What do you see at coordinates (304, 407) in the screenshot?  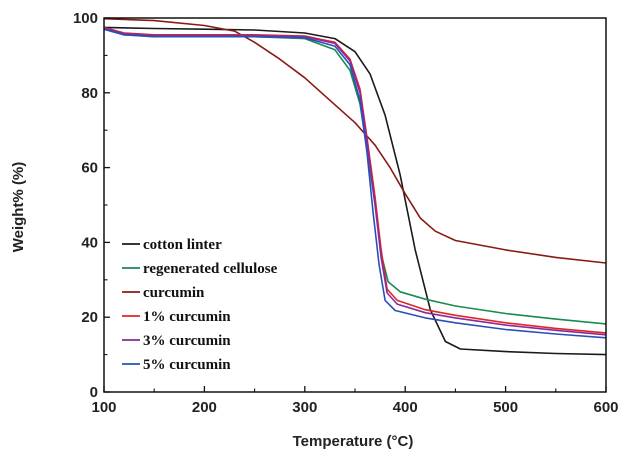 I see `x-tick-label: 300` at bounding box center [304, 407].